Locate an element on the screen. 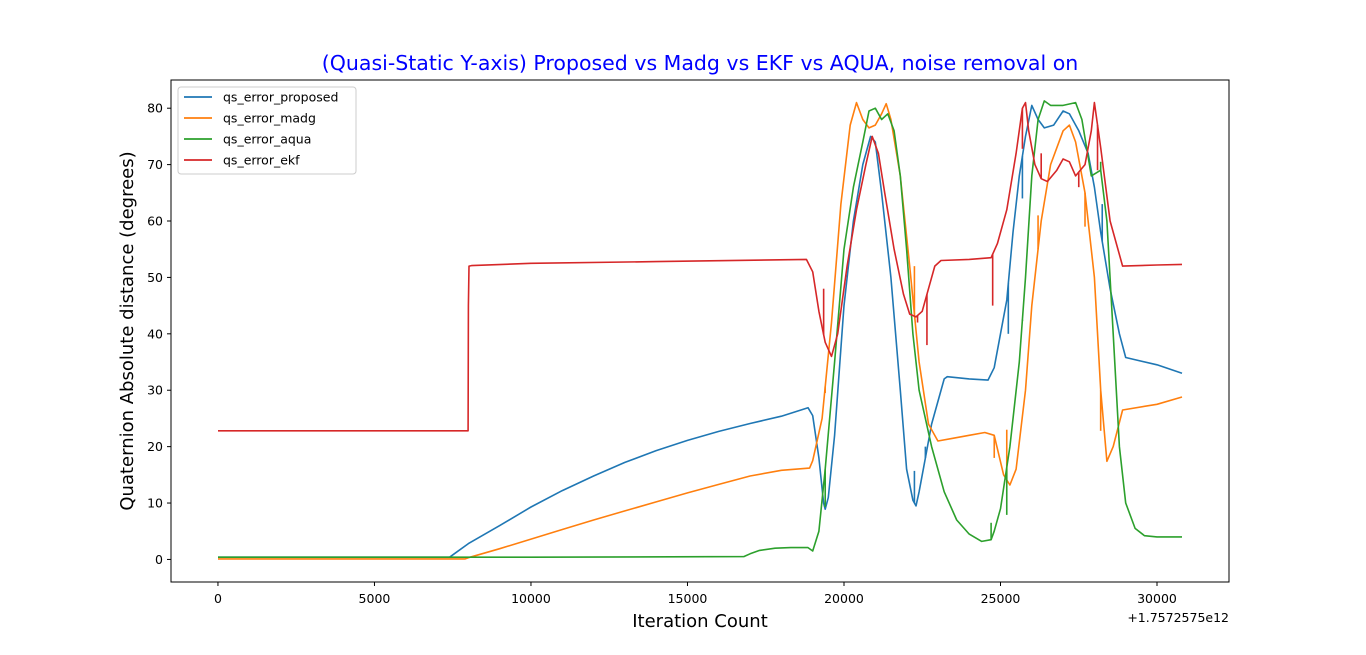 The image size is (1366, 655). y-tick-label: 10 is located at coordinates (155, 503).